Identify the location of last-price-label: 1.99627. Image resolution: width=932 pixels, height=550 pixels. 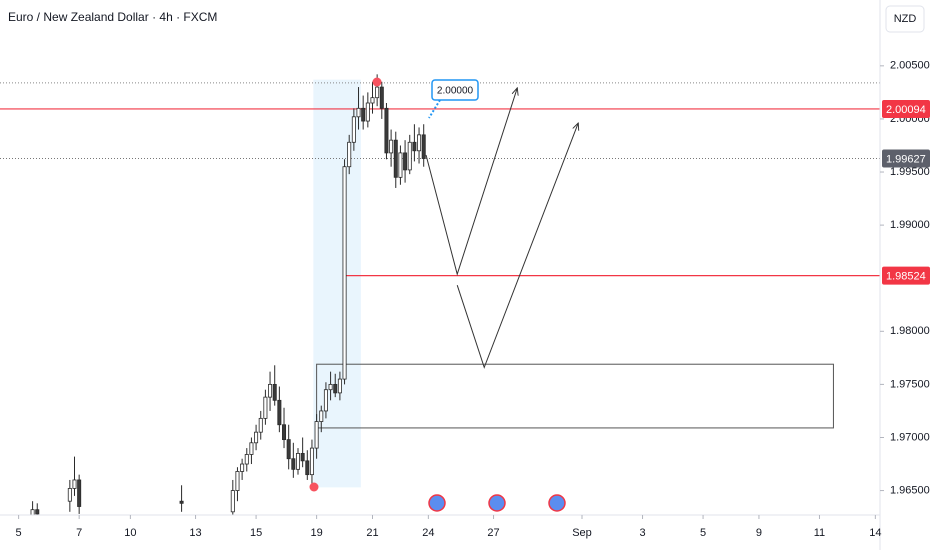
(906, 159).